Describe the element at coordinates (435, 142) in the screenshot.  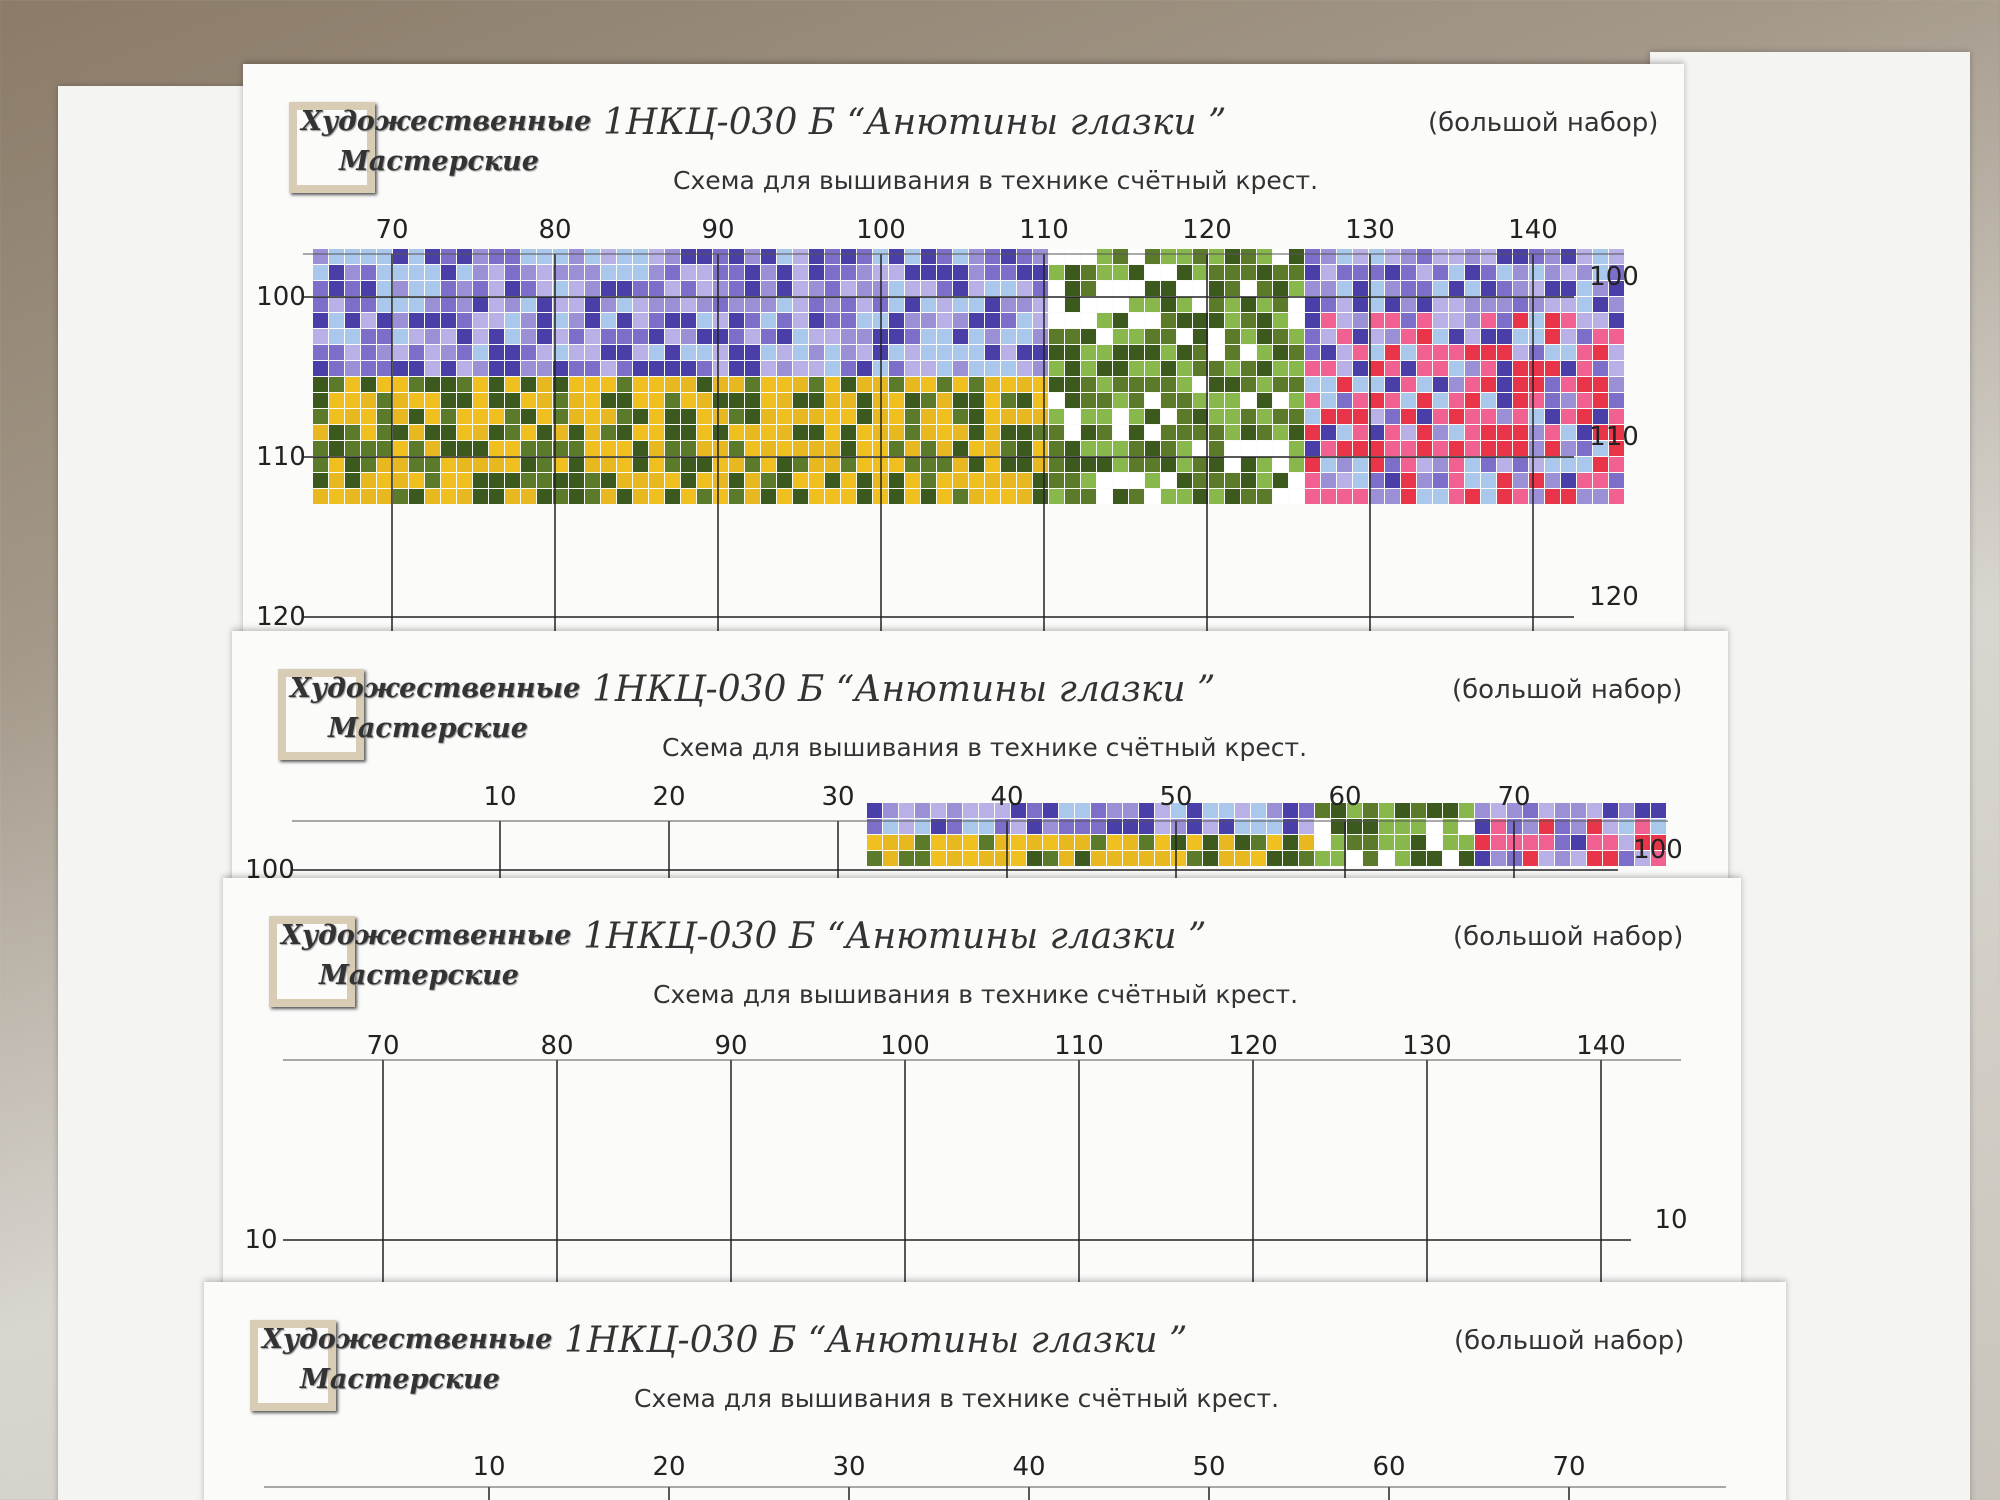
I see `logo: Художественные Мастерские` at that location.